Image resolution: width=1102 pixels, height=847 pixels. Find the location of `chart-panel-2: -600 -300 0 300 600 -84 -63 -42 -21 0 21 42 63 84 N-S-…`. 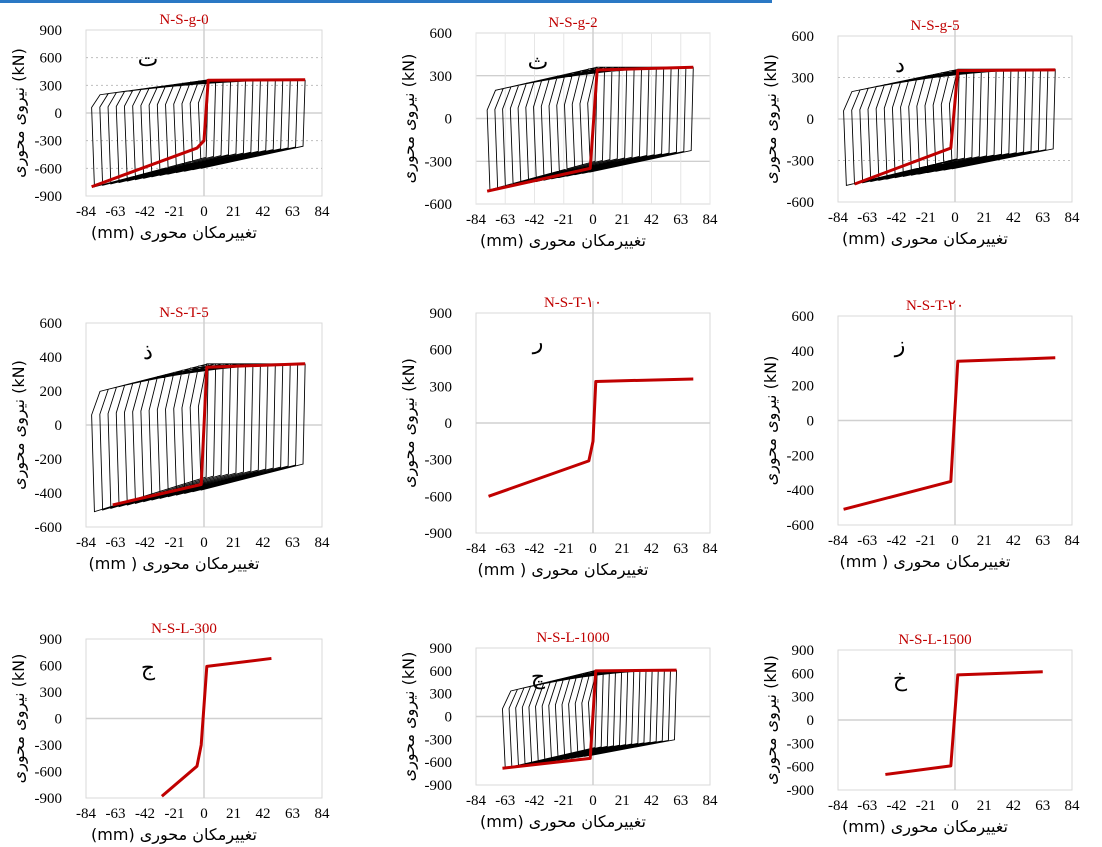

chart-panel-2: -600 -300 0 300 600 -84 -63 -42 -21 0 21 42 63 84 N-S-… is located at coordinates (558, 133).